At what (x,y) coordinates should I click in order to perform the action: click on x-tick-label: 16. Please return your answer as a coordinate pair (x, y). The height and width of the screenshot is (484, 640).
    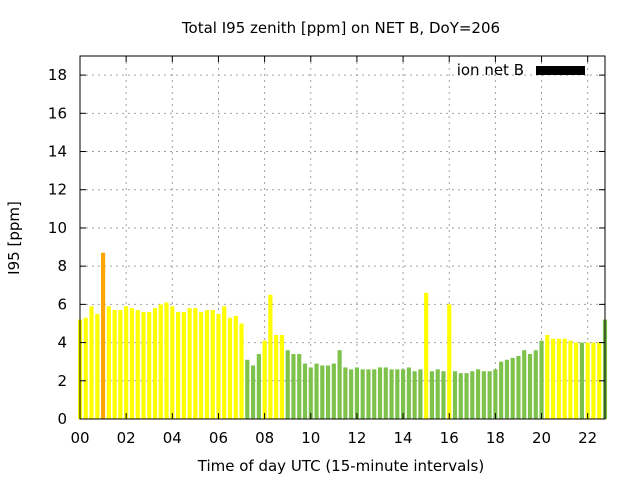
    Looking at the image, I should click on (449, 438).